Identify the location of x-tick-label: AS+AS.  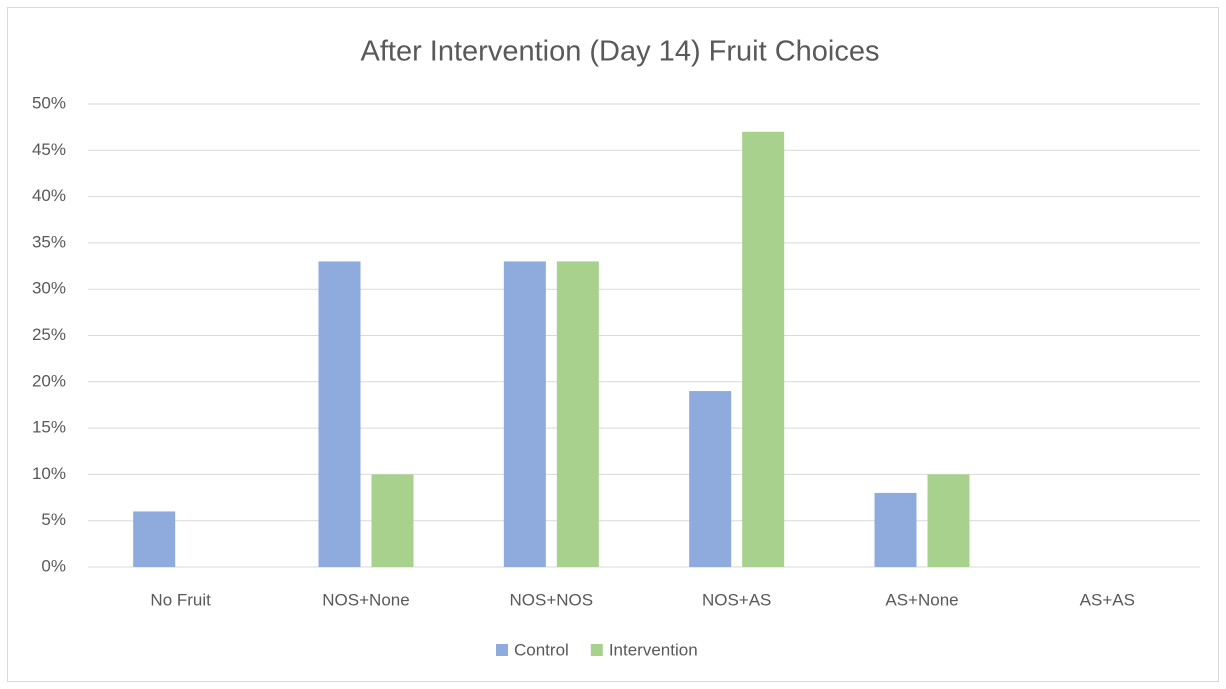
(1107, 599).